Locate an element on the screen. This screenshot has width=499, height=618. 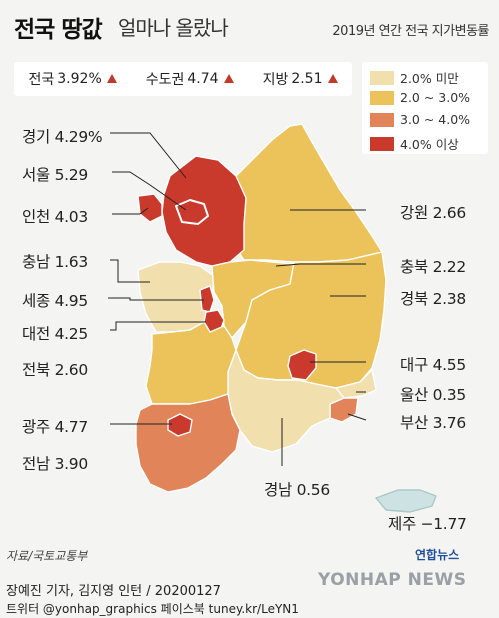
label-chungnam: 충남 1.63 is located at coordinates (55, 262).